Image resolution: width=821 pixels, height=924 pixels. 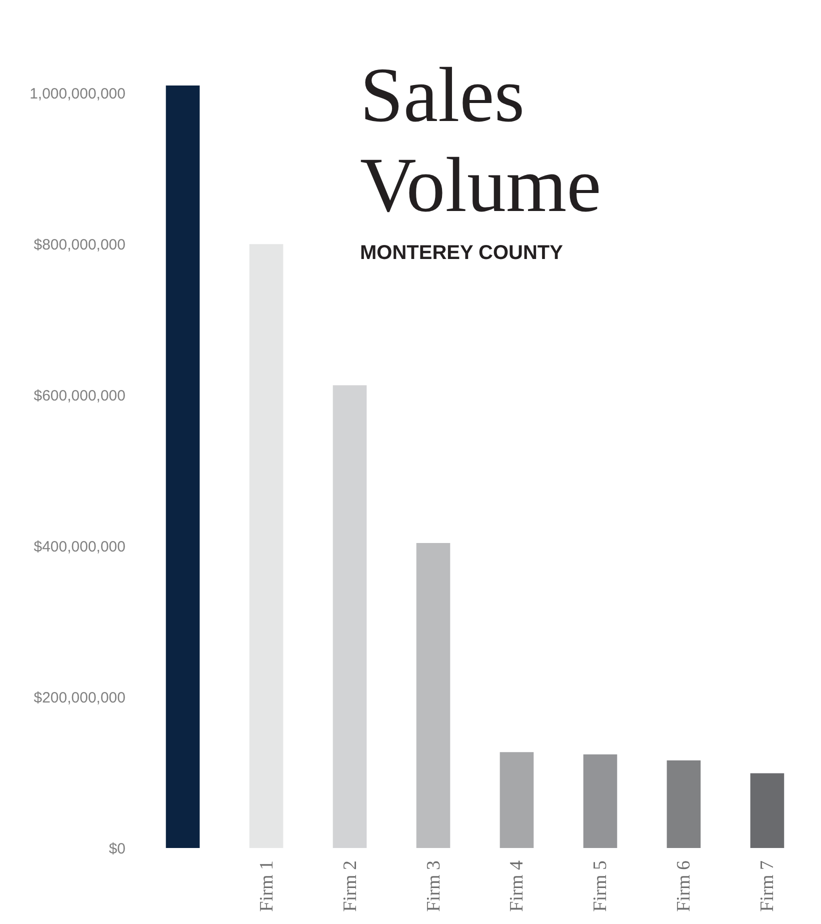 I want to click on y-tick-label: $800,000,000, so click(x=80, y=245).